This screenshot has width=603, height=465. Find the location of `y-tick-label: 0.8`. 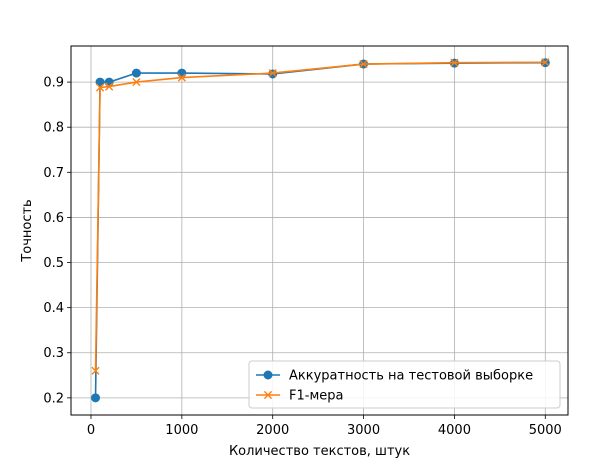

y-tick-label: 0.8 is located at coordinates (53, 128).